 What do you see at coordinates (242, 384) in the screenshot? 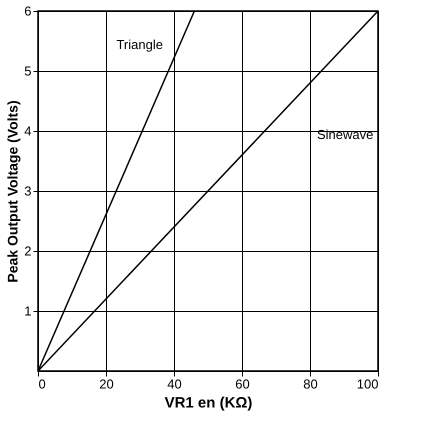
I see `x-tick-label: 60` at bounding box center [242, 384].